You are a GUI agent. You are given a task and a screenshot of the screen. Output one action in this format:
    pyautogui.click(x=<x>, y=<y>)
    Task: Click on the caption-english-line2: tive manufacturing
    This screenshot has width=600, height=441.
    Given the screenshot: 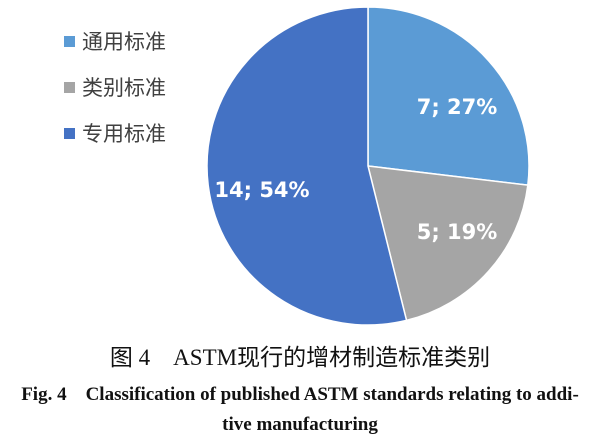 What is the action you would take?
    pyautogui.click(x=300, y=424)
    